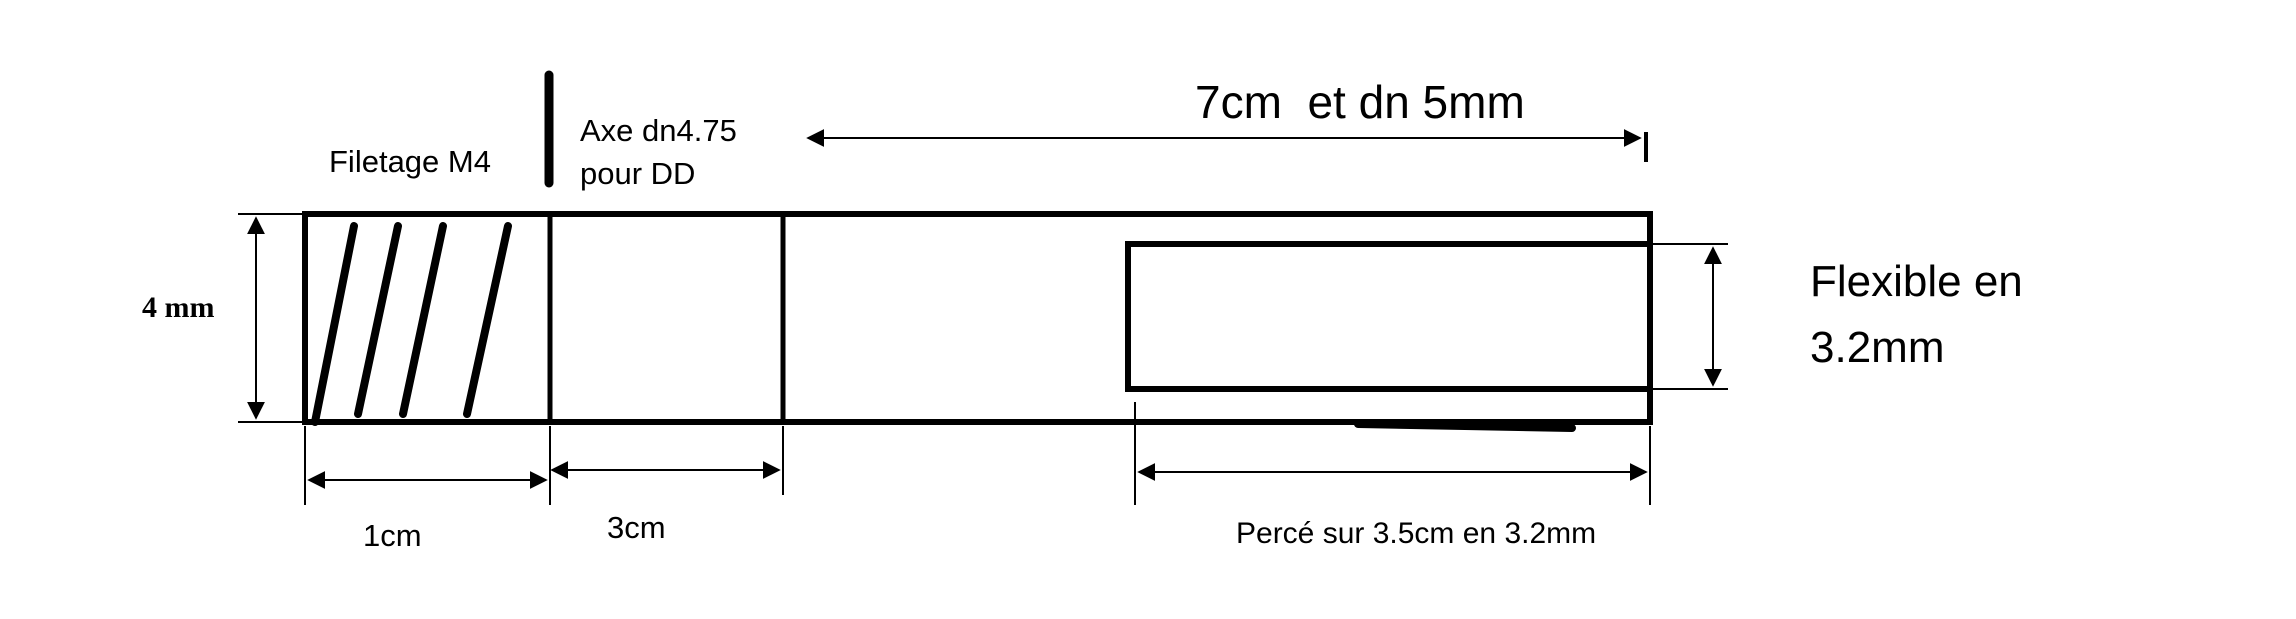 Image resolution: width=2296 pixels, height=619 pixels. I want to click on axle-label-line2: pour DD, so click(637, 173).